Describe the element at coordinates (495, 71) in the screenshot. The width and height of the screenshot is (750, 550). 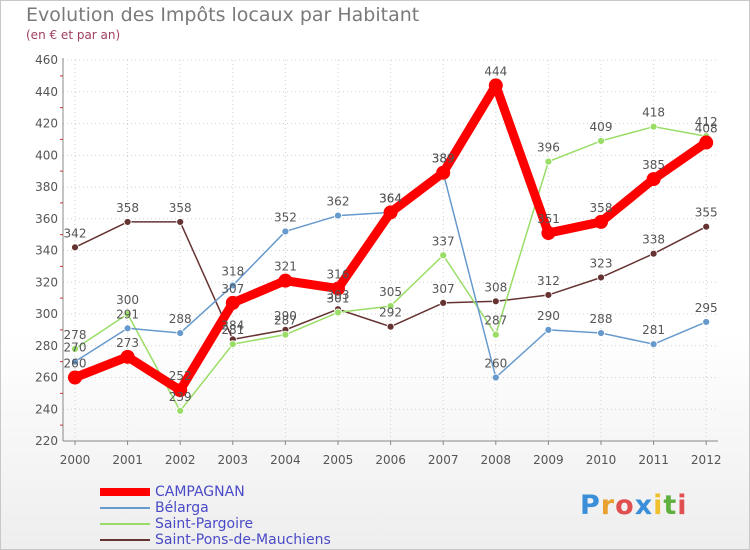
I see `data-label: 444` at that location.